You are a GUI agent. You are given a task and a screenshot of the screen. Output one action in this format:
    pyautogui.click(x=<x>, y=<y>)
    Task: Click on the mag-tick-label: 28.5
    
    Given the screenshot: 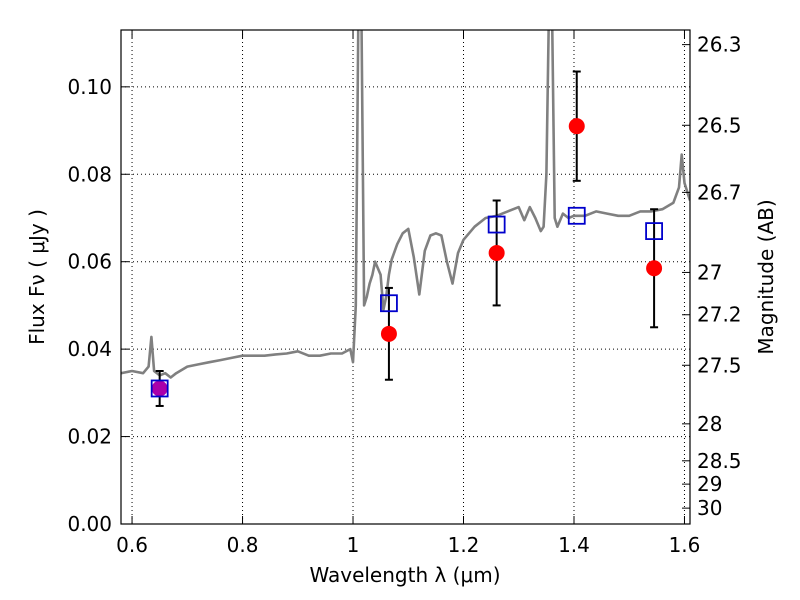 What is the action you would take?
    pyautogui.click(x=719, y=461)
    